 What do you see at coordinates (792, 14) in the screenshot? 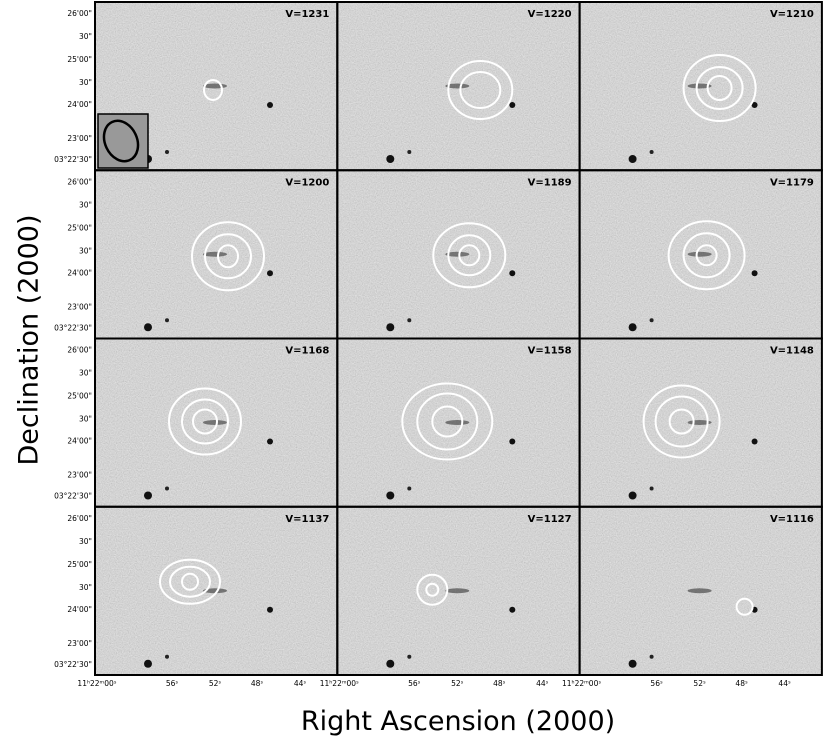
I see `velocity-label: V=1210` at bounding box center [792, 14].